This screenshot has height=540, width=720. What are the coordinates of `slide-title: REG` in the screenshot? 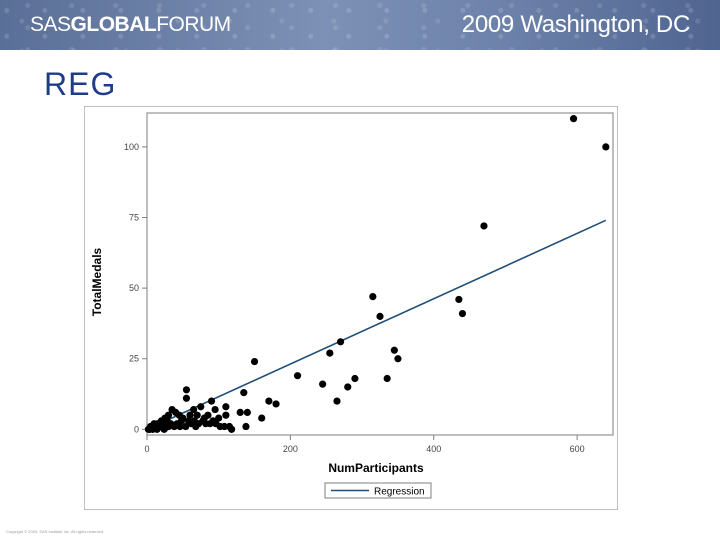 It's located at (80, 84).